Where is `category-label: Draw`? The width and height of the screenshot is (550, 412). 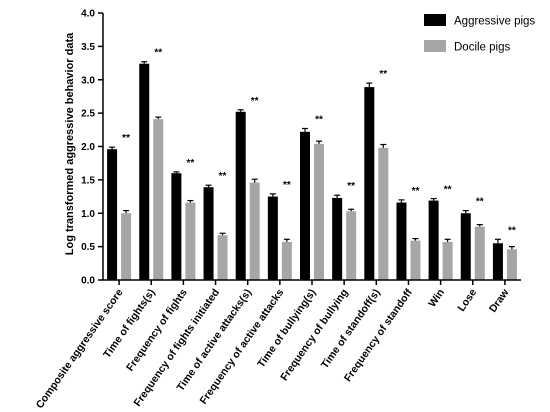 category-label: Draw is located at coordinates (499, 300).